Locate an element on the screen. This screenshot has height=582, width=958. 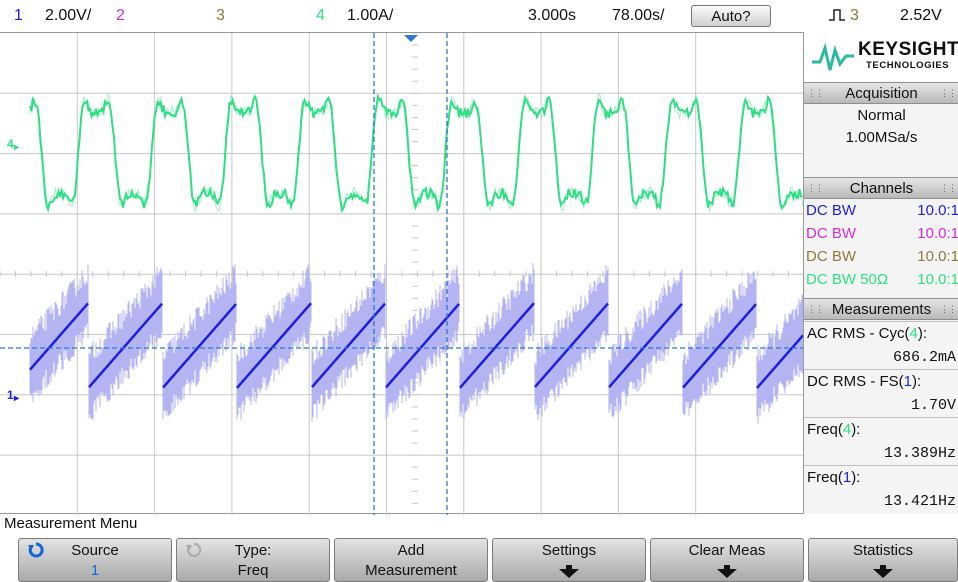
measurement-item-3: Freq(4): 13.389Hz is located at coordinates (881, 441).